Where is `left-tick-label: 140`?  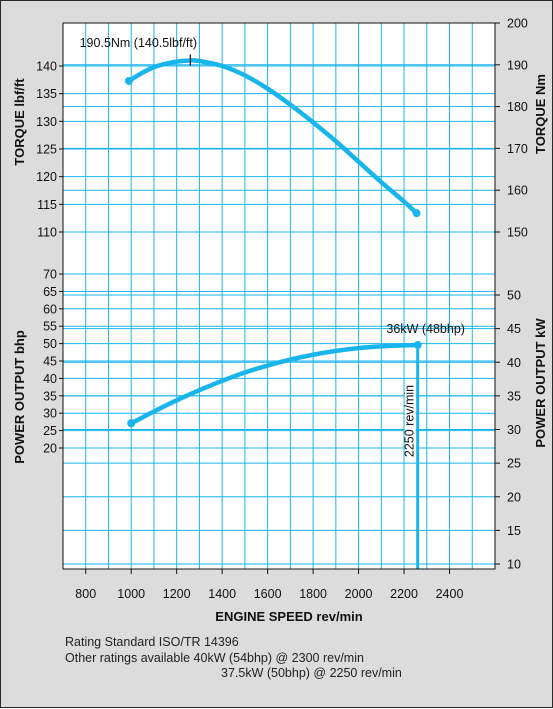
left-tick-label: 140 is located at coordinates (46, 67).